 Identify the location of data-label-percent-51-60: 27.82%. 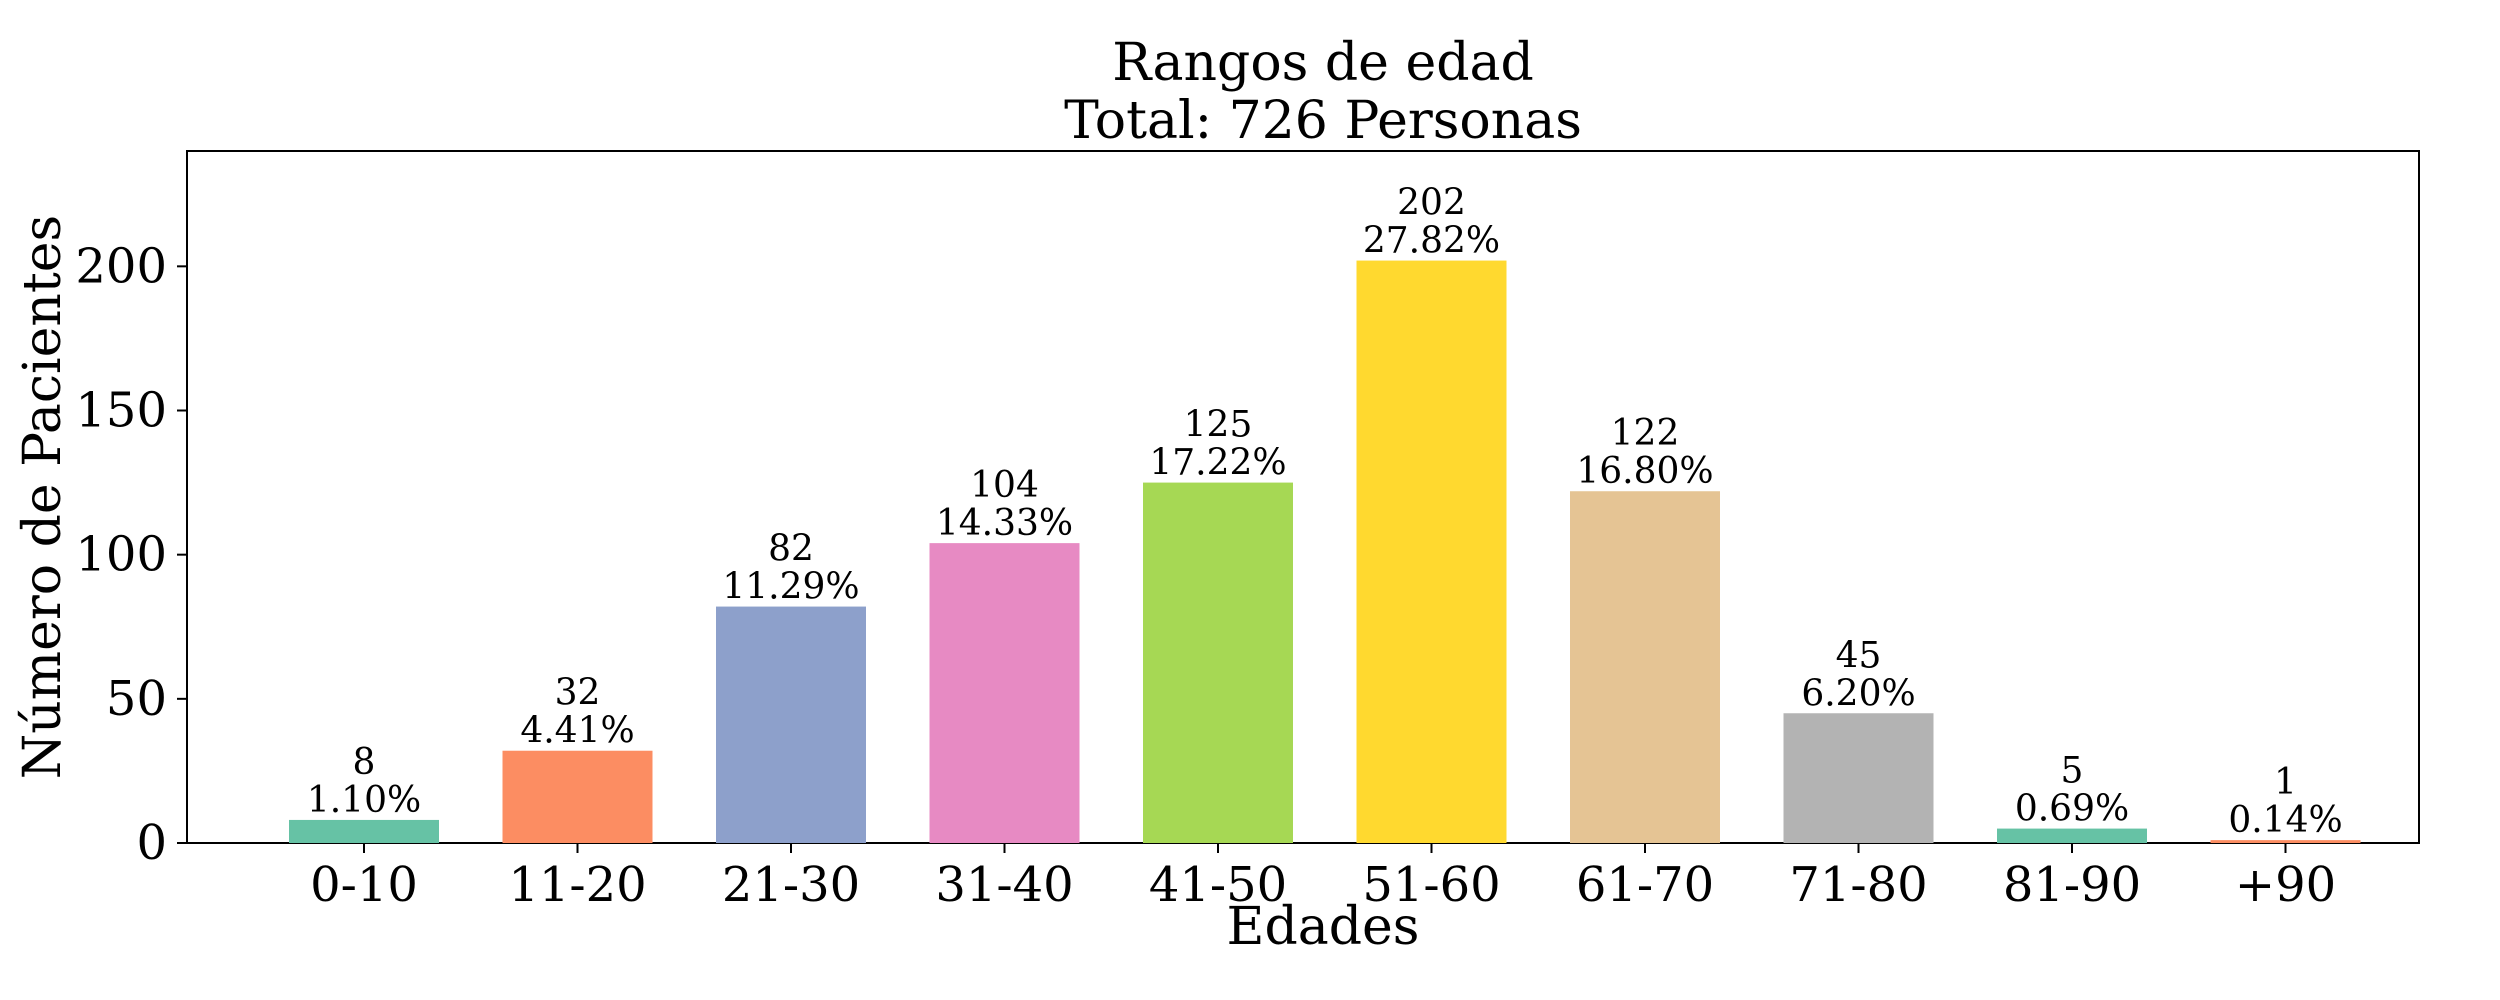
(1431, 241).